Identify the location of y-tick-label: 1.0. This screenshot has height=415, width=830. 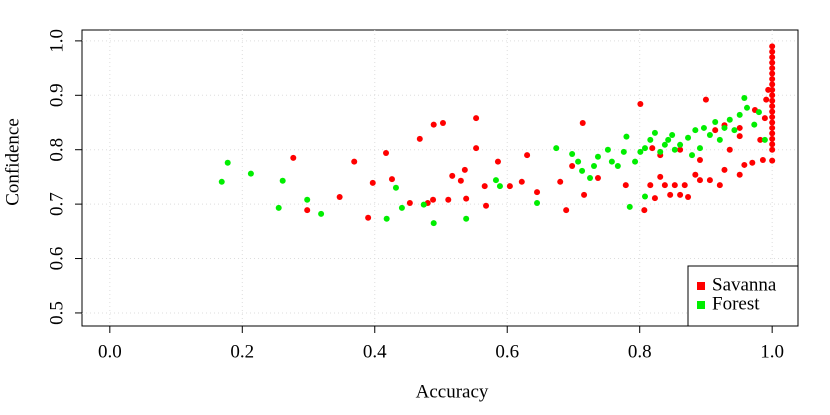
(56, 41).